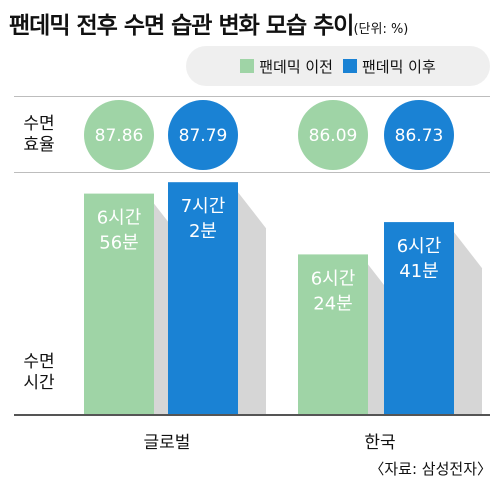 This screenshot has width=500, height=484. Describe the element at coordinates (296, 66) in the screenshot. I see `legend-label-before: 팬데믹 이전` at that location.